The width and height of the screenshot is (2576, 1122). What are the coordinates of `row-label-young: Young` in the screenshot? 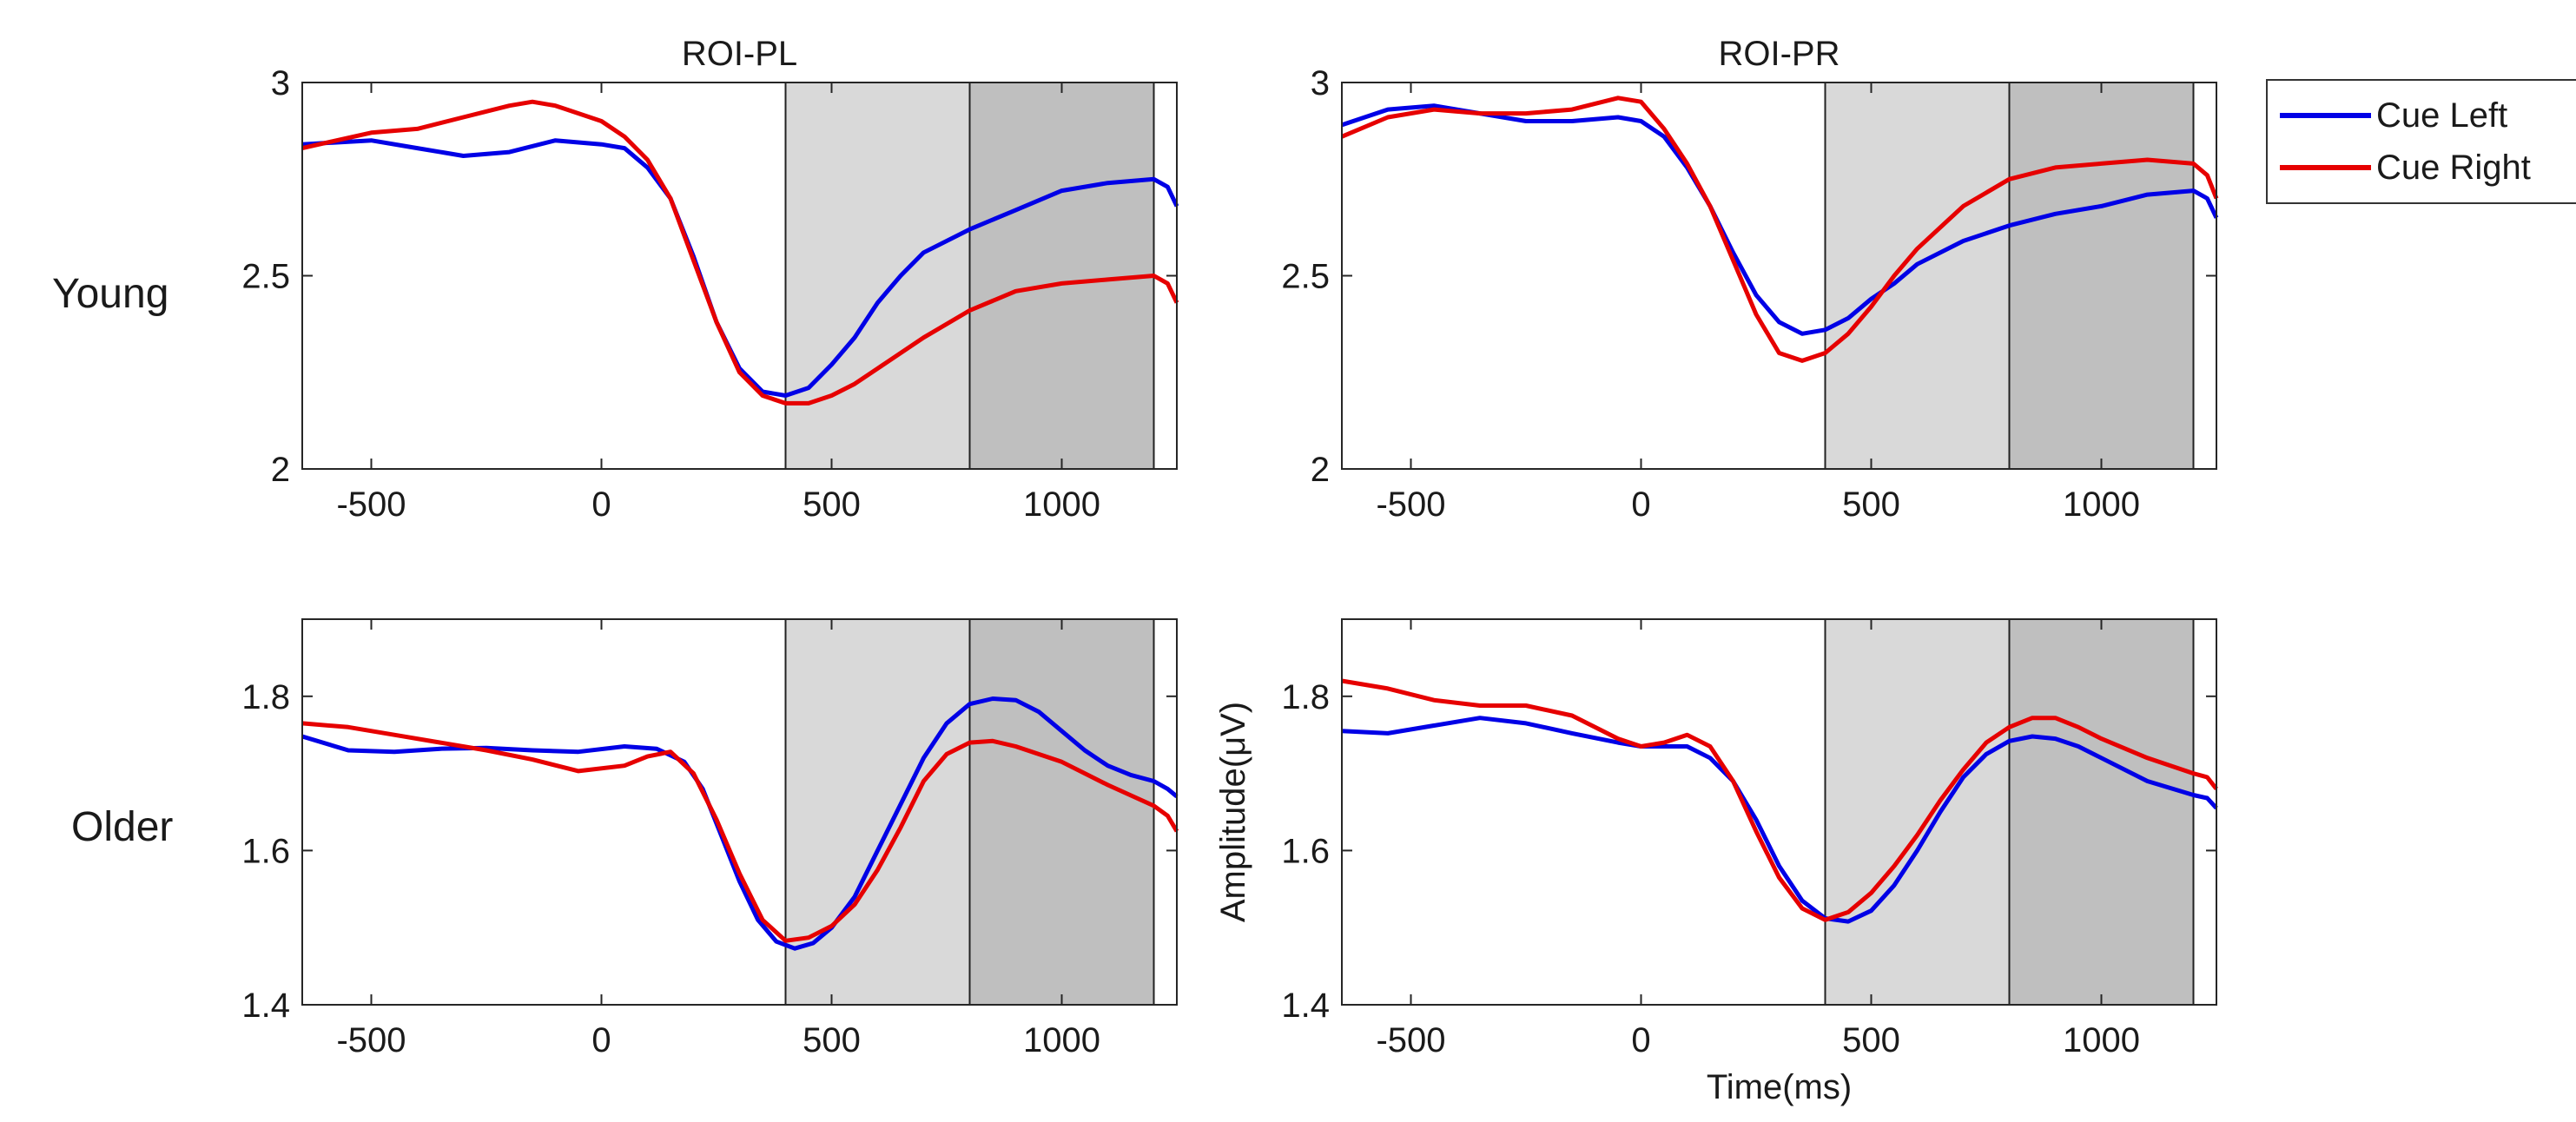 It's located at (110, 294).